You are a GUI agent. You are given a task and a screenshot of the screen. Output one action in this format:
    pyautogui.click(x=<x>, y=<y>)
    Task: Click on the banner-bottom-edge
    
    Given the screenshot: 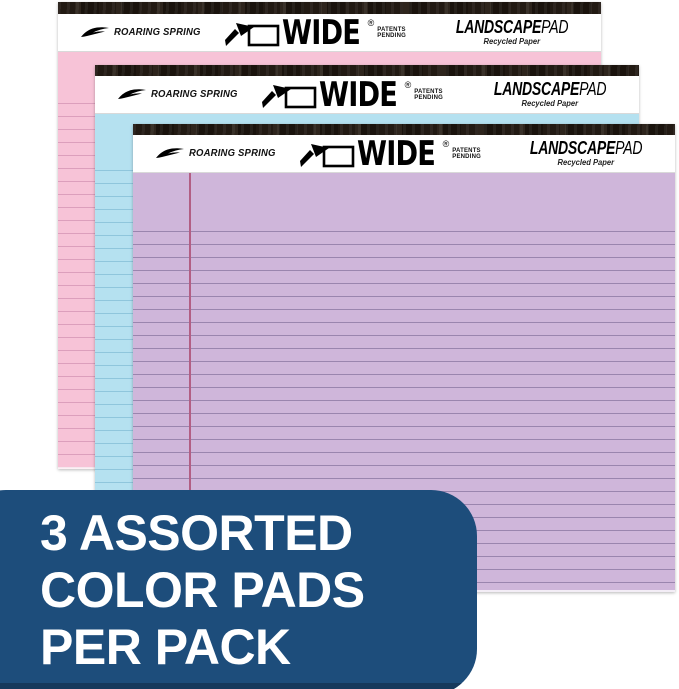 What is the action you would take?
    pyautogui.click(x=238, y=686)
    